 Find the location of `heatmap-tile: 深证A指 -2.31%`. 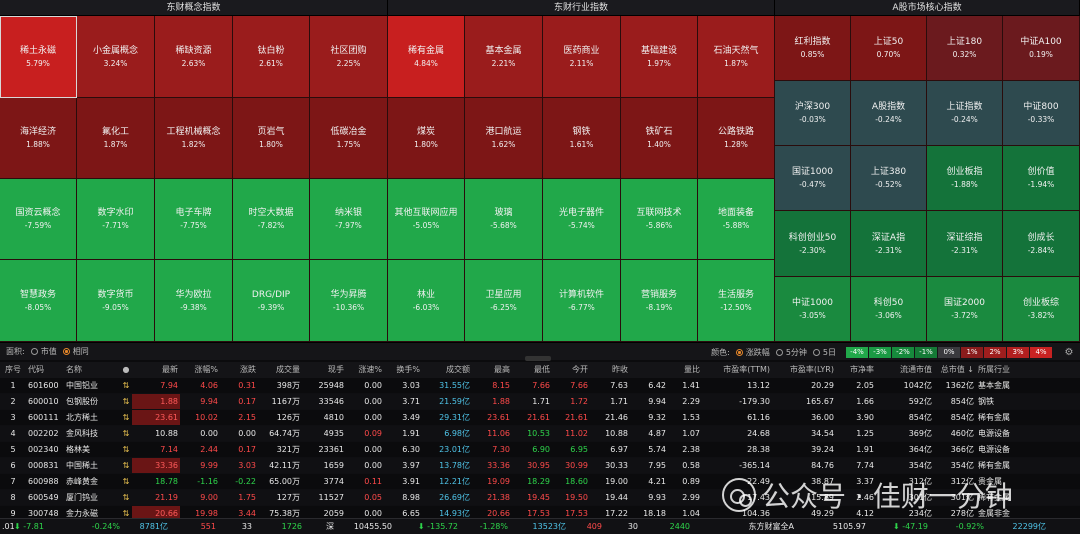

heatmap-tile: 深证A指 -2.31% is located at coordinates (889, 244).